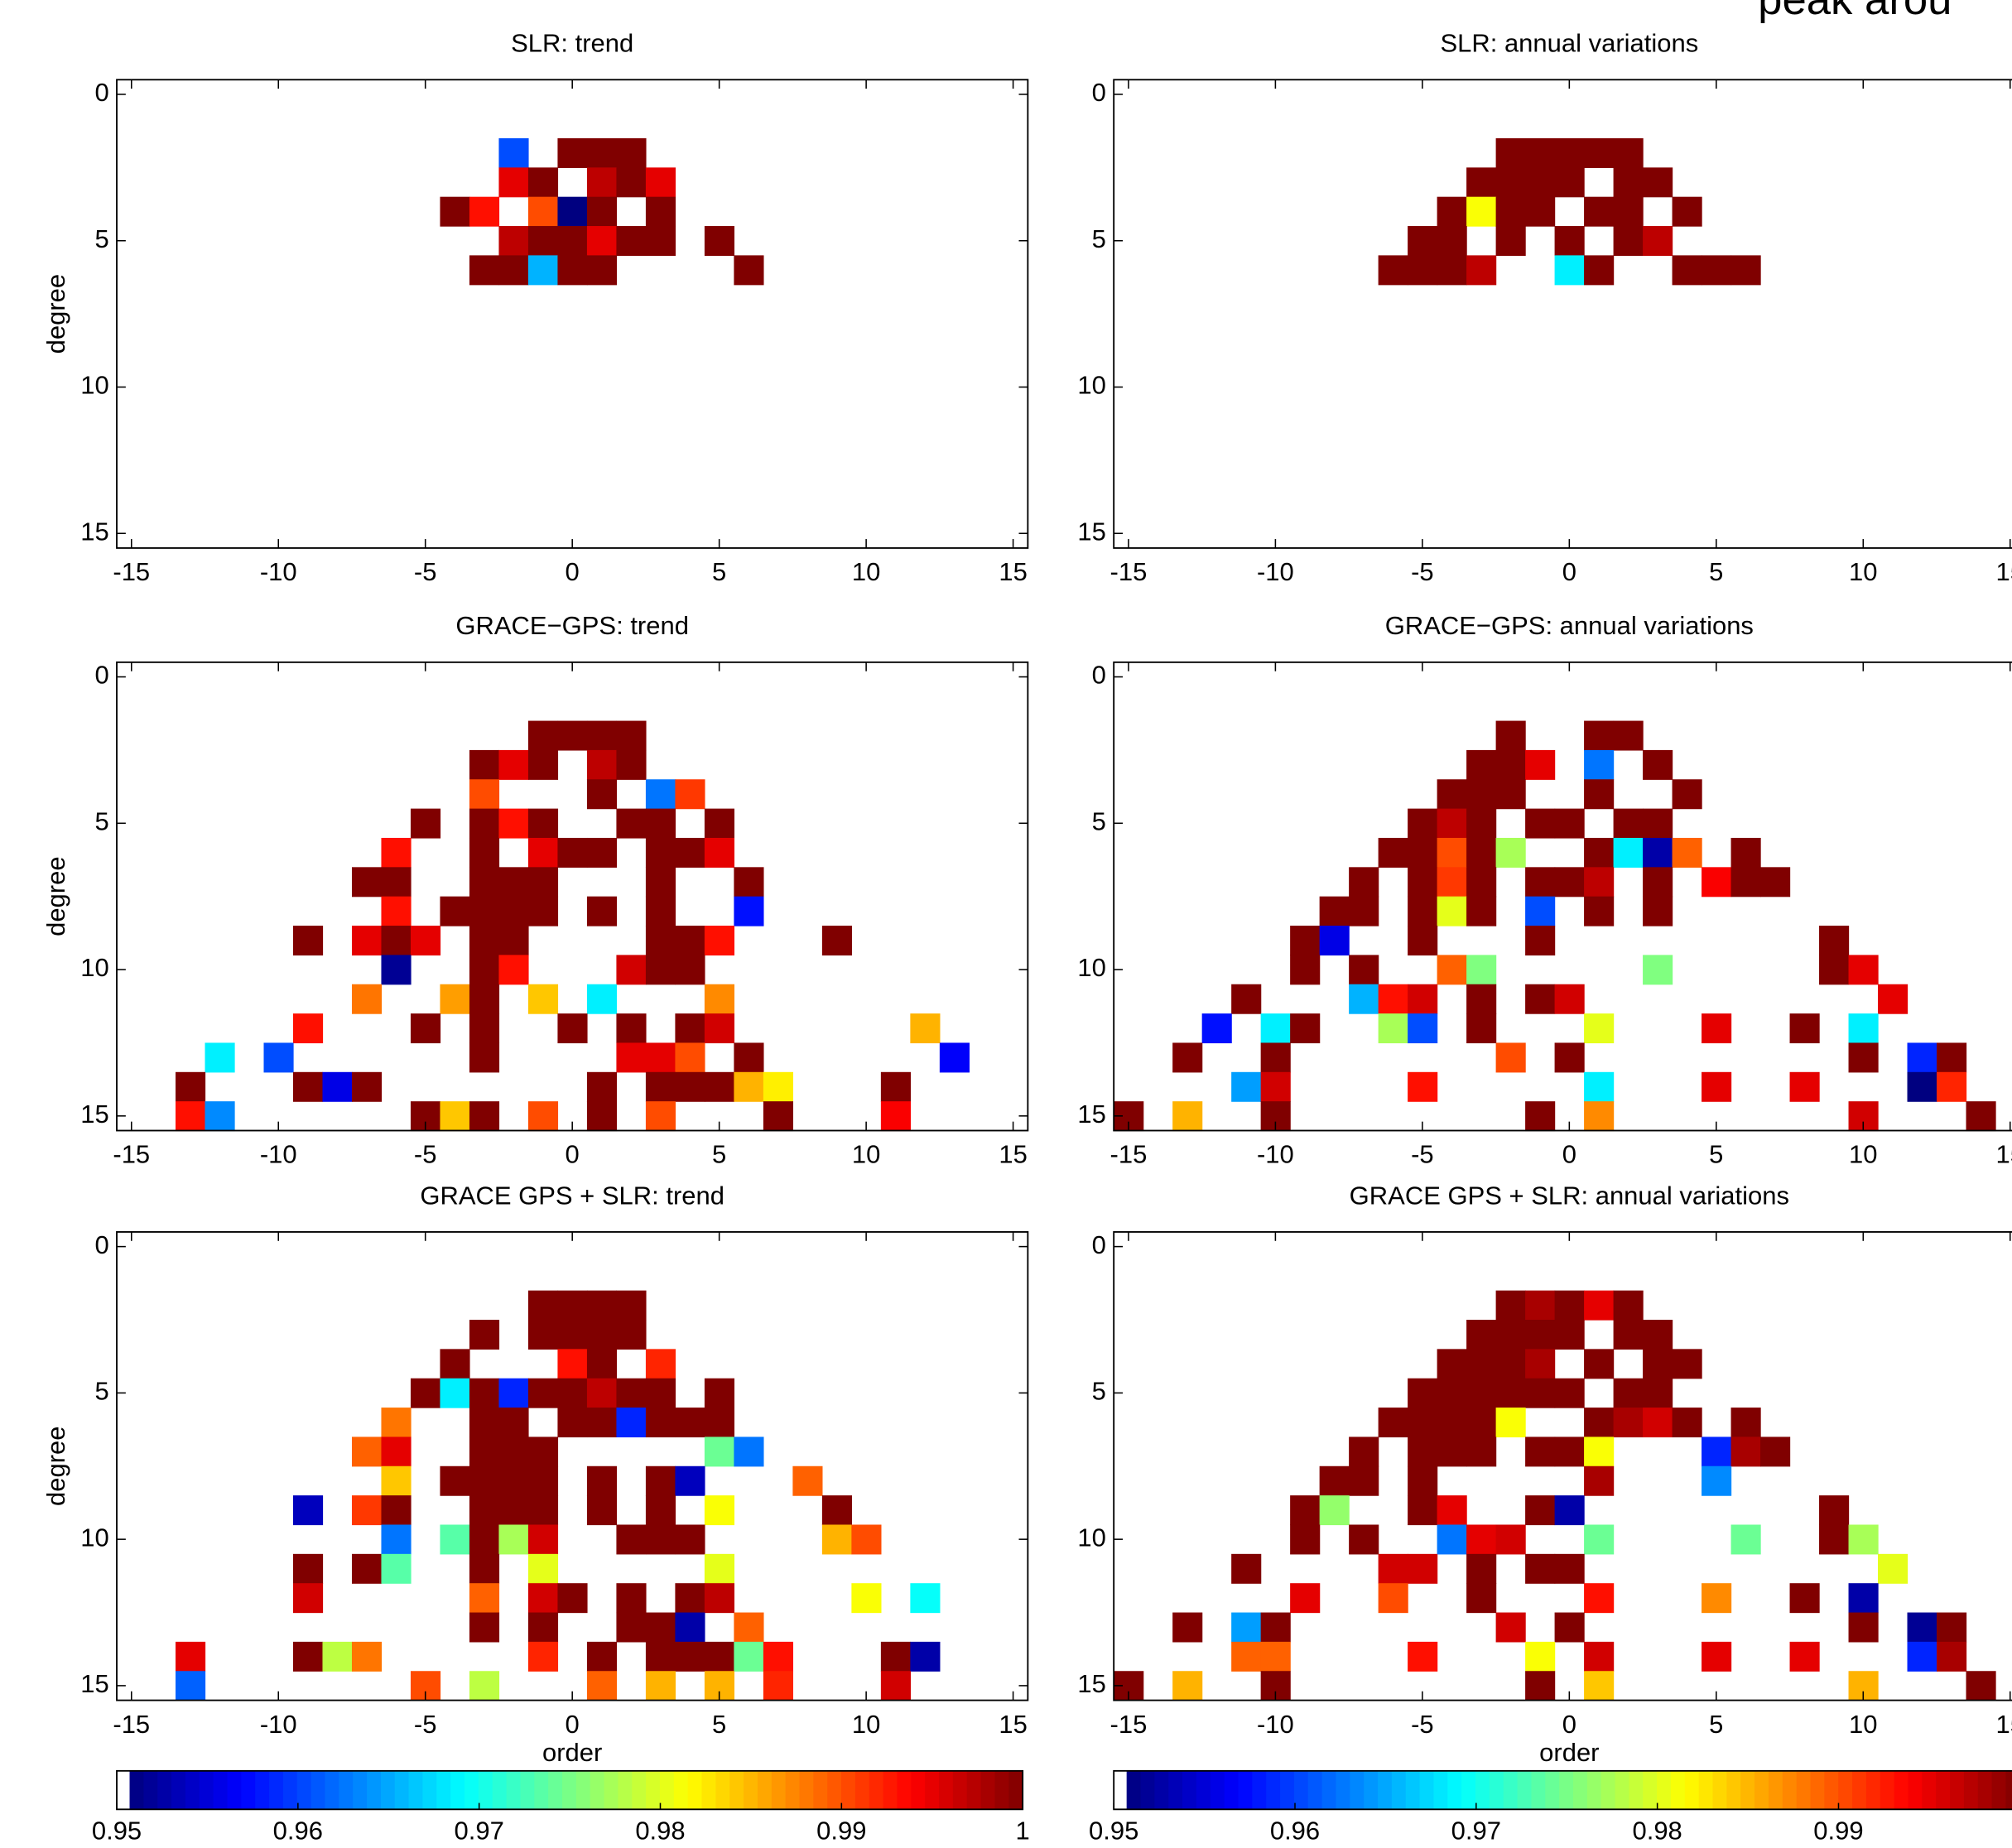 The width and height of the screenshot is (2012, 1848). I want to click on x-tick-label: 15, so click(2004, 1155).